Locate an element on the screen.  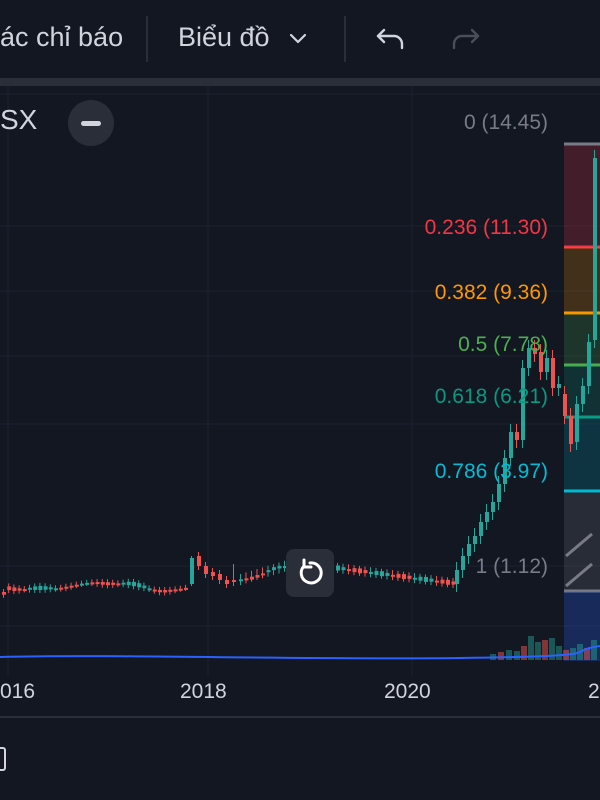
toolbar-separator is located at coordinates (147, 39).